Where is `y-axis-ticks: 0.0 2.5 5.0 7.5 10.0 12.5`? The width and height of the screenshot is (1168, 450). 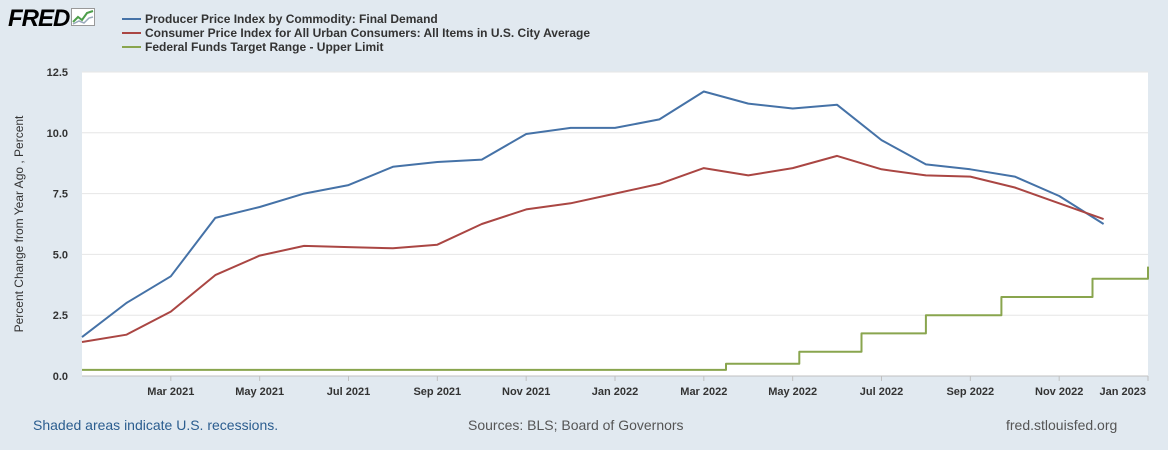 y-axis-ticks: 0.0 2.5 5.0 7.5 10.0 12.5 is located at coordinates (57, 225).